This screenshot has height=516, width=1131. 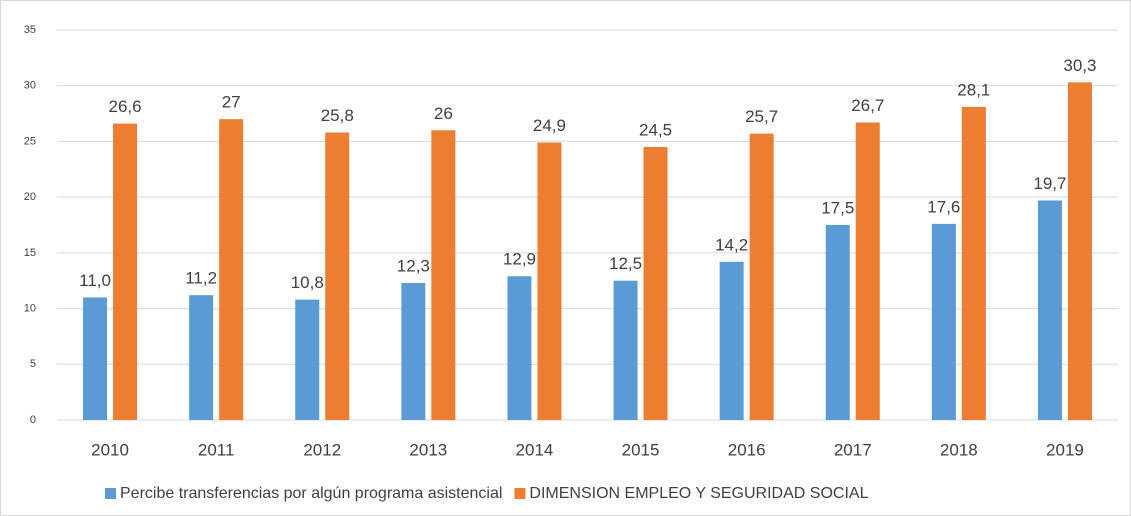 What do you see at coordinates (698, 493) in the screenshot?
I see `legend-label: DIMENSION EMPLEO Y SEGURIDAD SOCIAL` at bounding box center [698, 493].